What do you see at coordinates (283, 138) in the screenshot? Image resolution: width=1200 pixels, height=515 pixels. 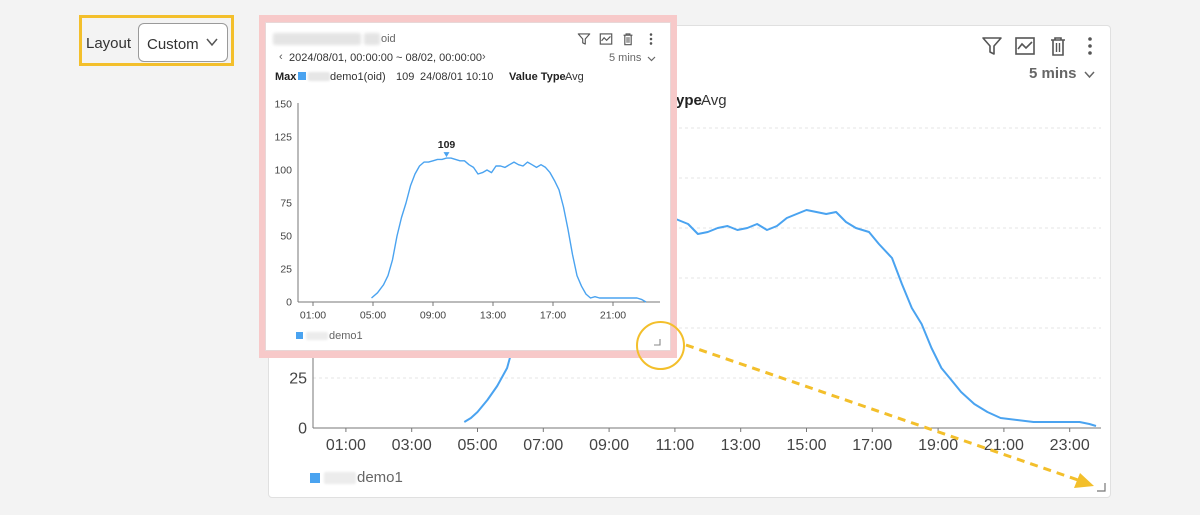 I see `y-tick-label: 125` at bounding box center [283, 138].